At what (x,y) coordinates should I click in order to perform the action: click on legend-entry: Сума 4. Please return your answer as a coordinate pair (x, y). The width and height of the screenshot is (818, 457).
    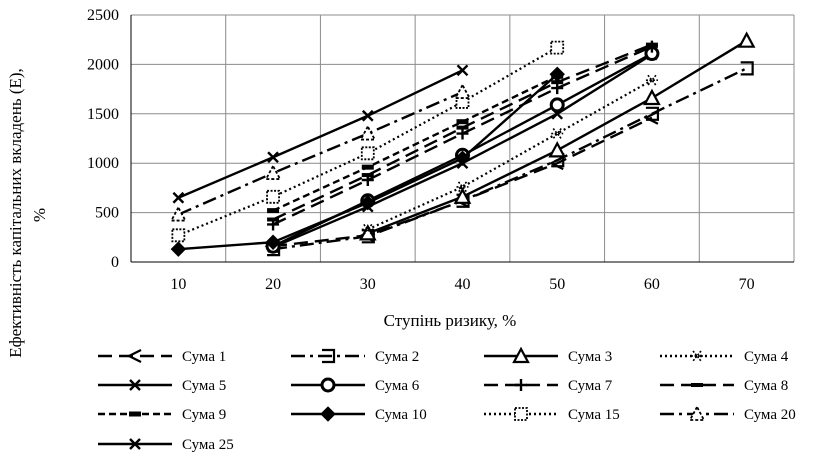
    Looking at the image, I should click on (724, 357).